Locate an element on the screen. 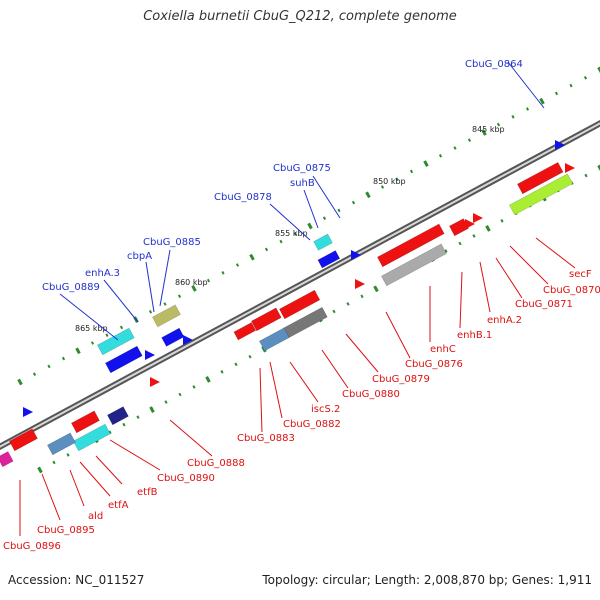 The width and height of the screenshot is (600, 600). gene-label-cbug-0870: CbuG_0870 is located at coordinates (571, 290).